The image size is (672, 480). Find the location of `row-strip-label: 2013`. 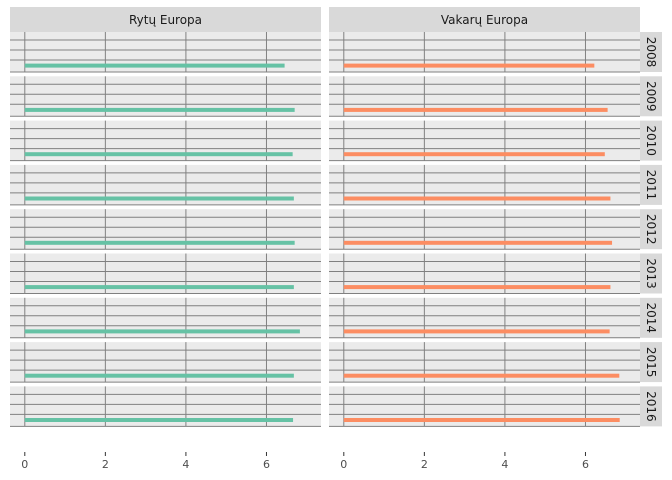

row-strip-label: 2013 is located at coordinates (651, 273).